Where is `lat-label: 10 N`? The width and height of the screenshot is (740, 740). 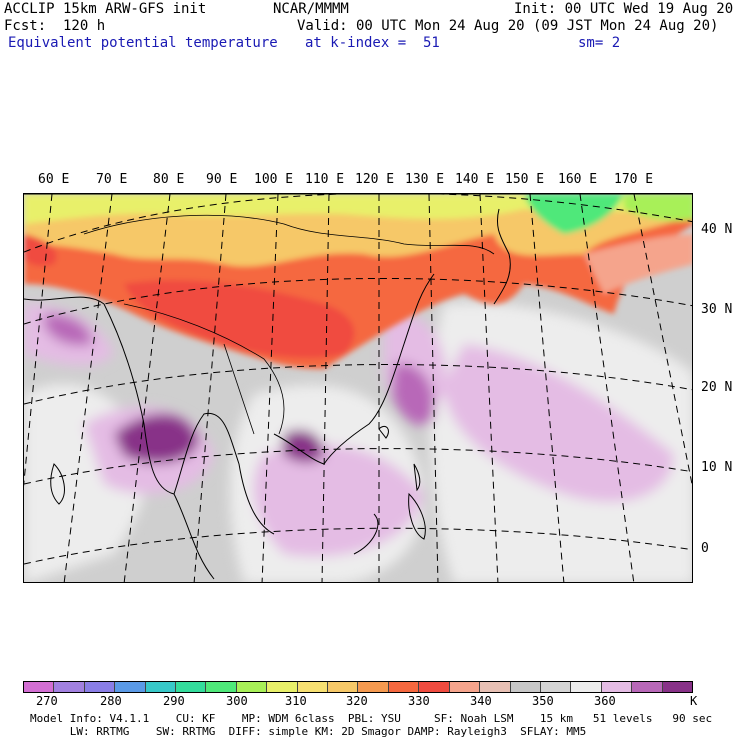
lat-label: 10 N is located at coordinates (717, 467).